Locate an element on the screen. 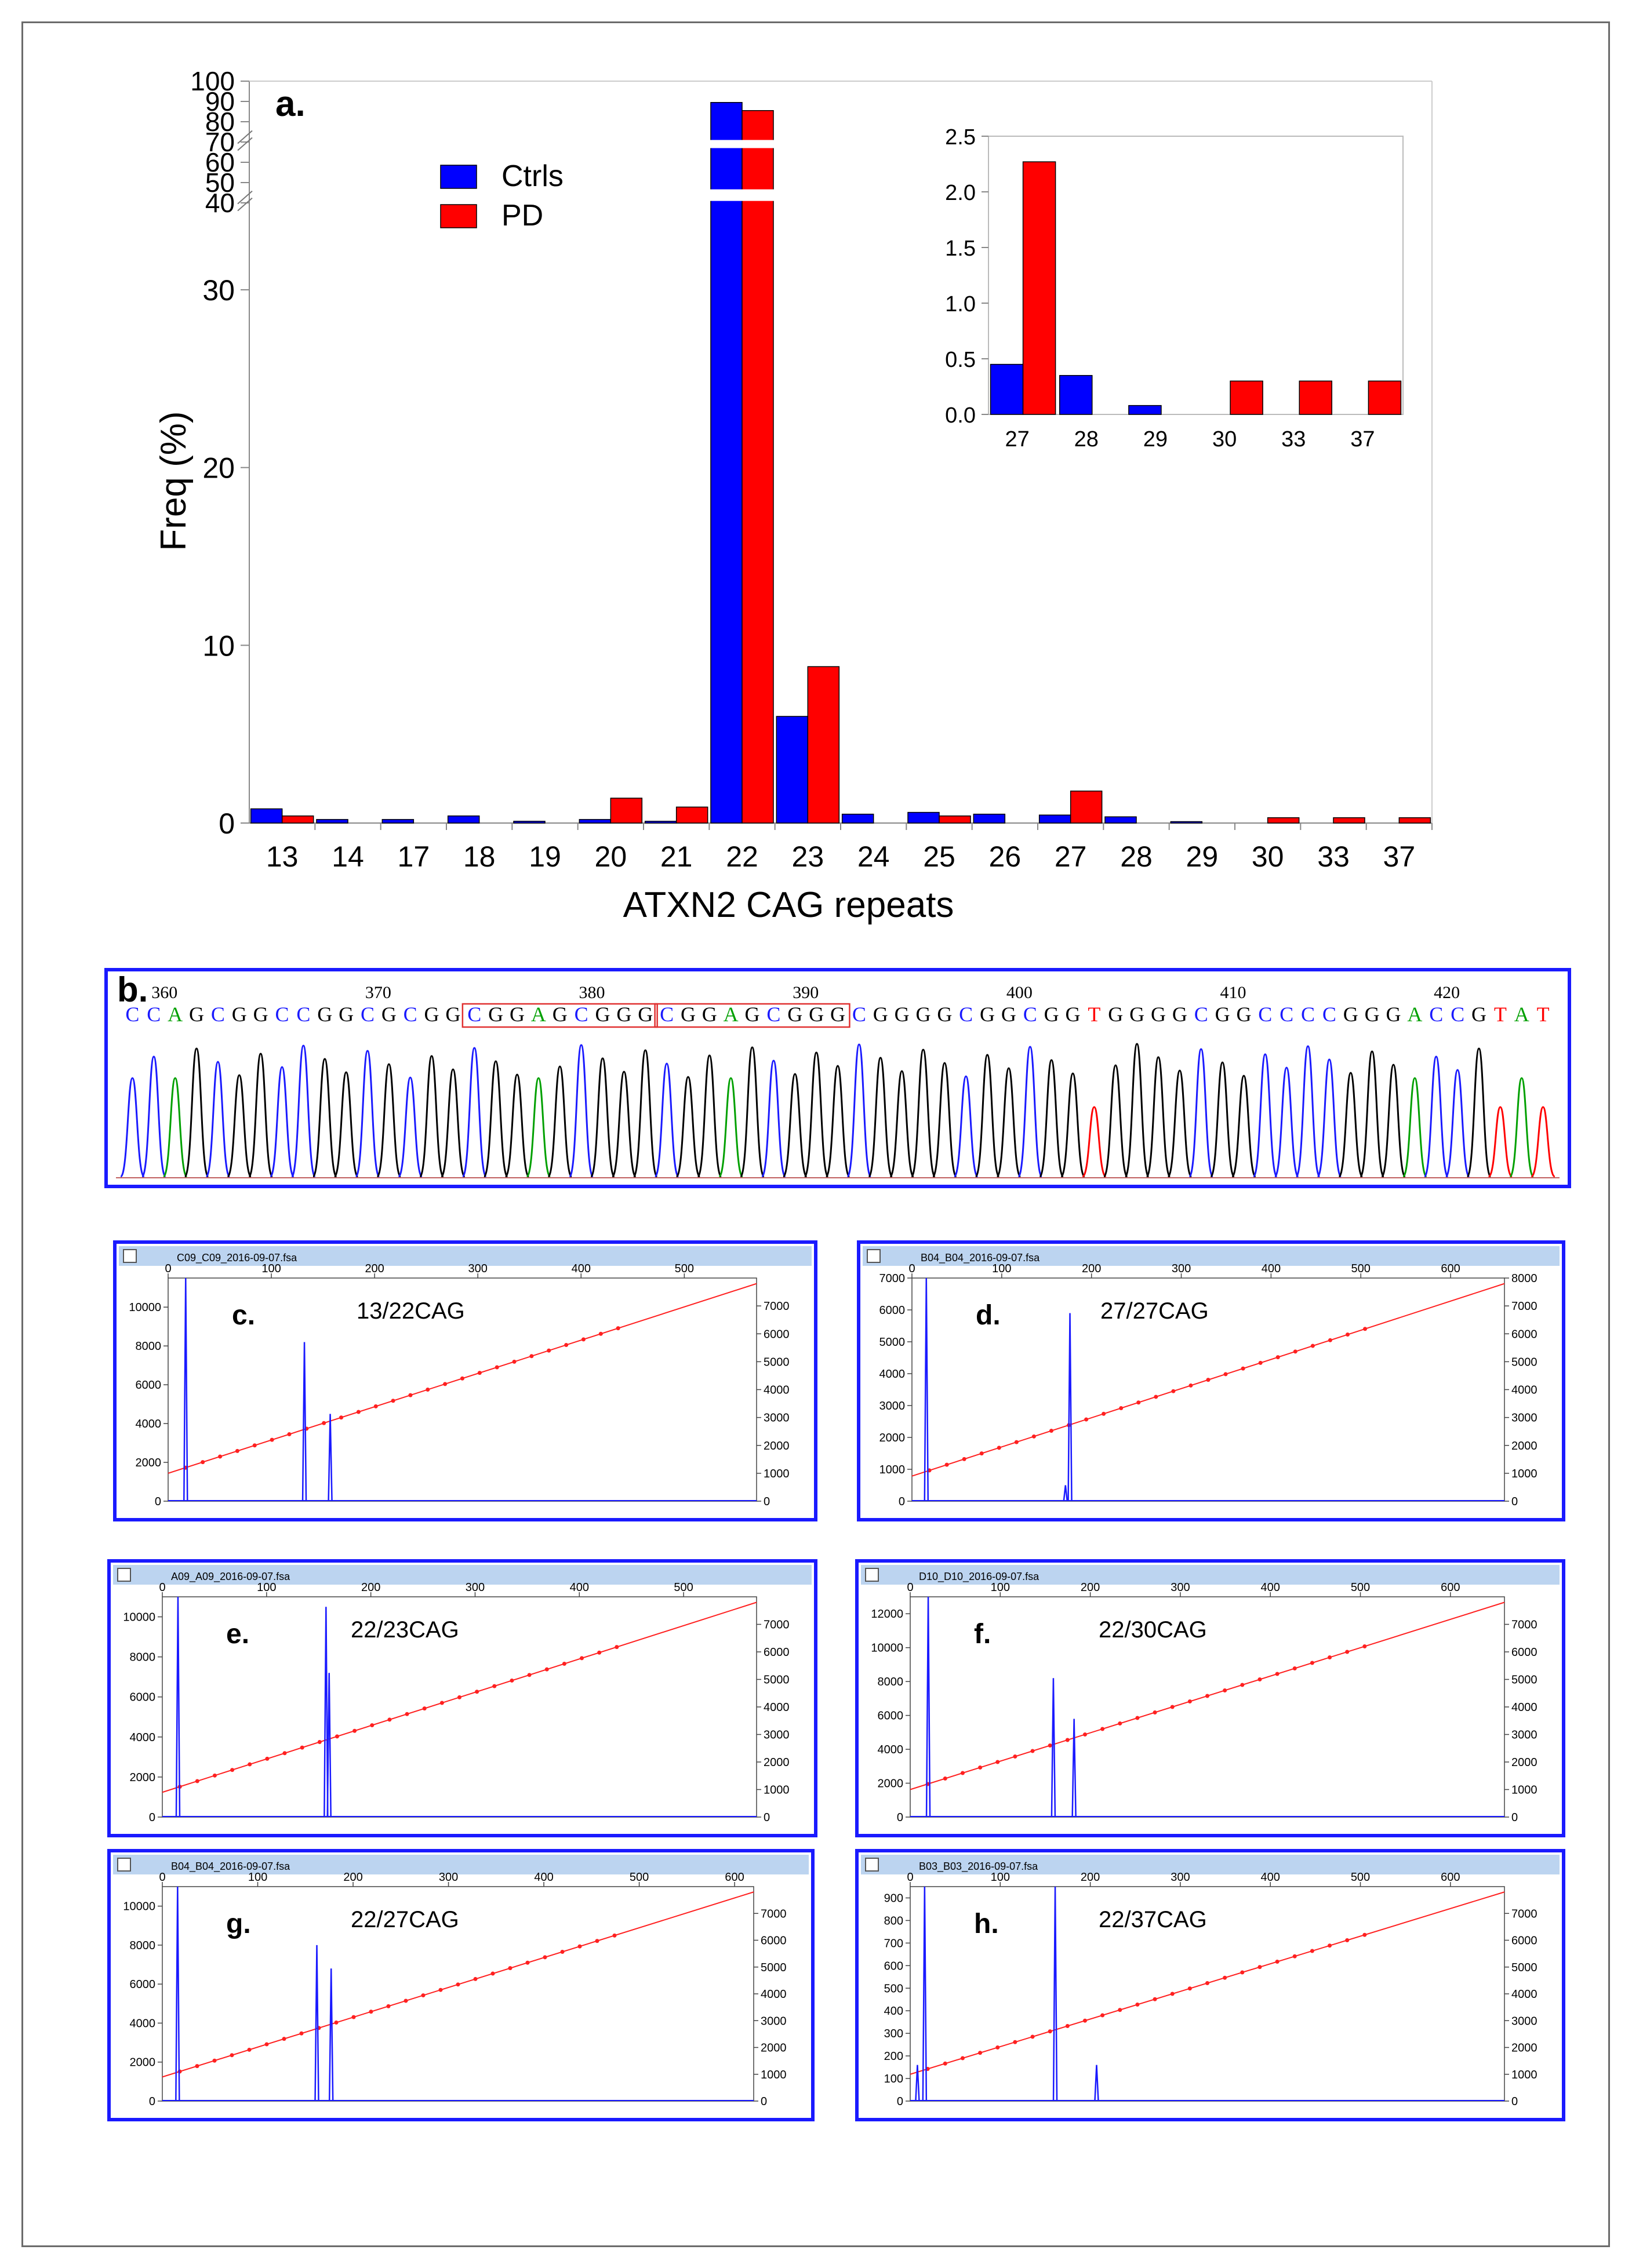  x-tick-label: 33 is located at coordinates (1333, 856).